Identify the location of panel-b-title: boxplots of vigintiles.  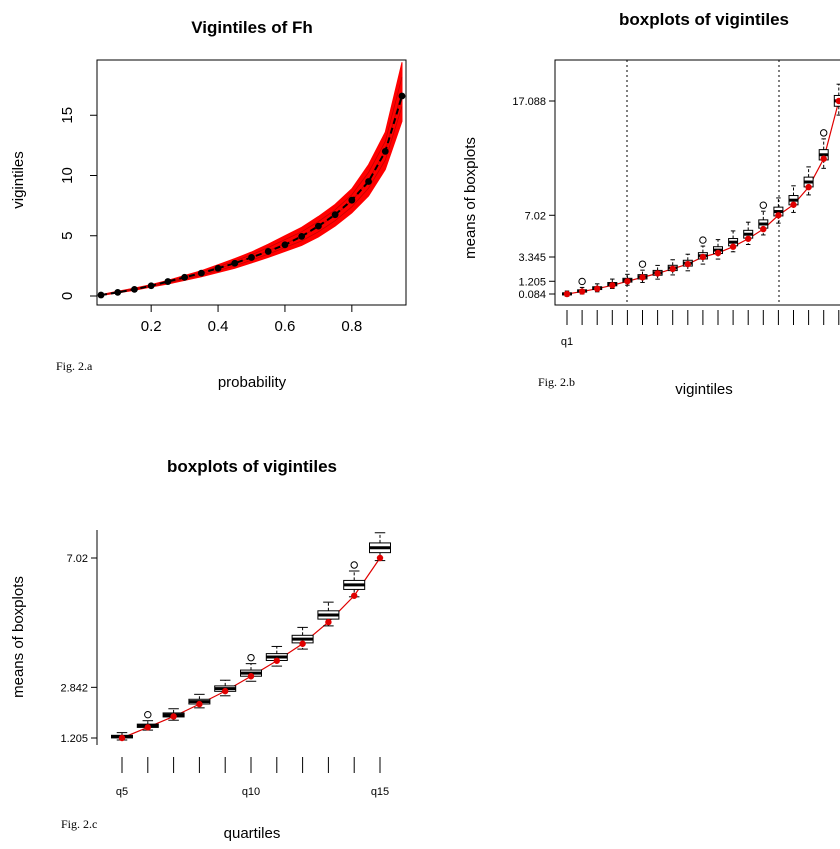
(704, 19).